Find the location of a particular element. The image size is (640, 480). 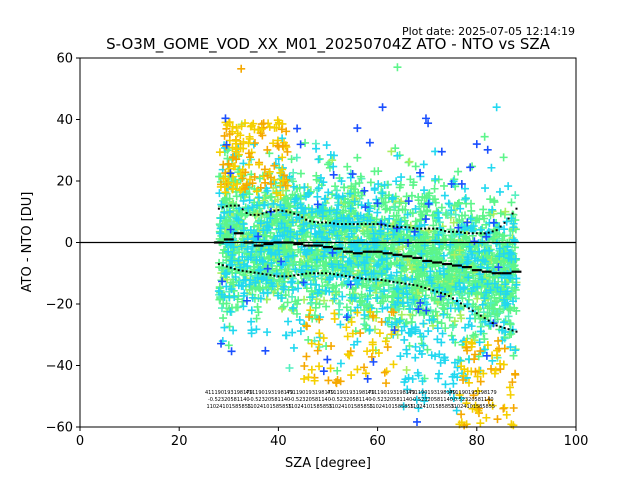

bin-annotation: 411190193198179 is located at coordinates (432, 393).